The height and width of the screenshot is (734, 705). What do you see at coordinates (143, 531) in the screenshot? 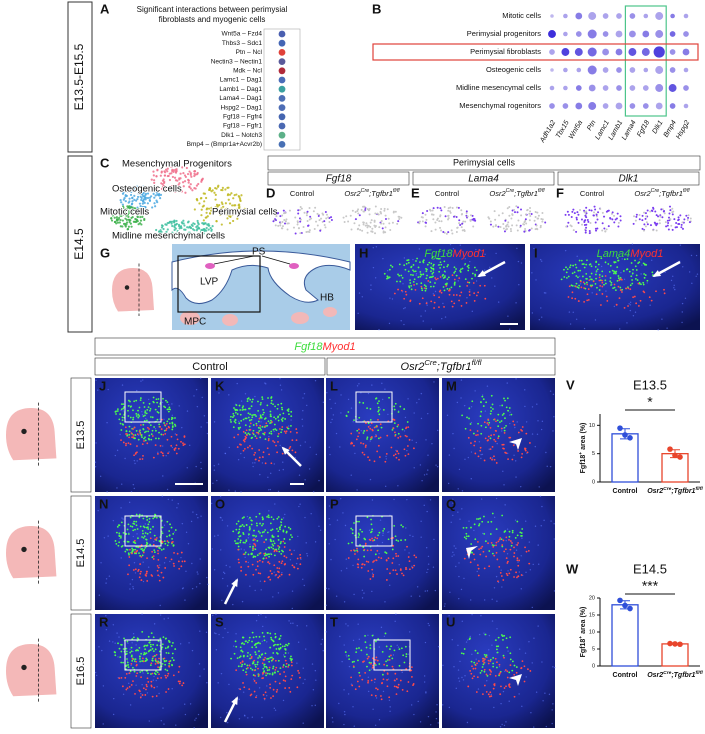
I see `inset-box` at bounding box center [143, 531].